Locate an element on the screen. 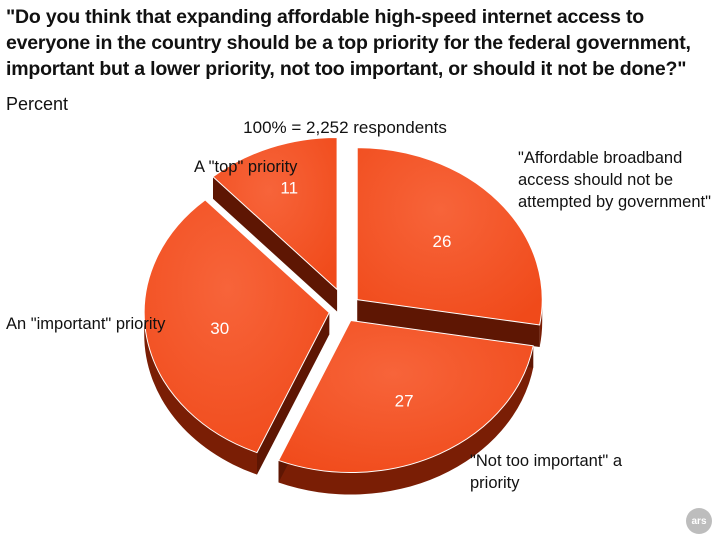 This screenshot has height=540, width=720. slice-label-top: A "top" priority is located at coordinates (246, 167).